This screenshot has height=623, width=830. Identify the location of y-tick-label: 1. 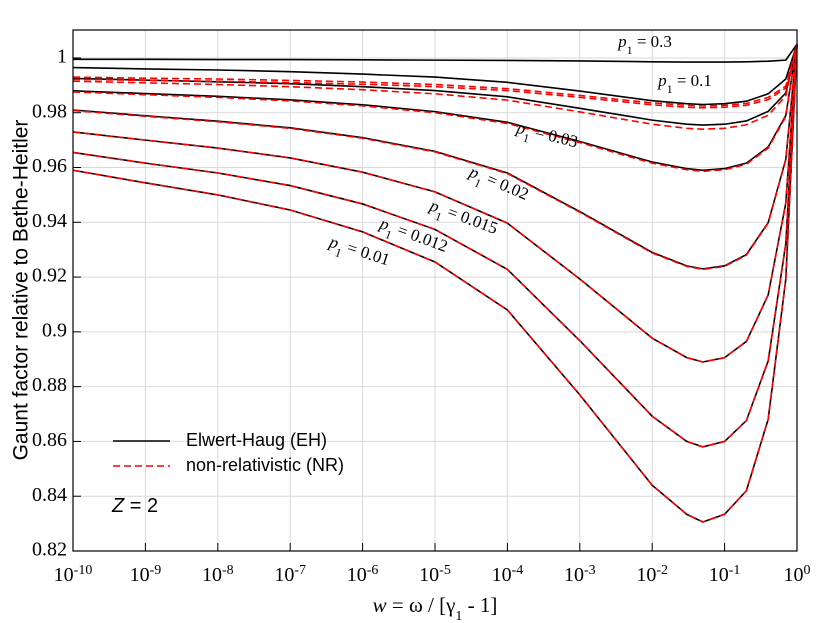
(62, 57).